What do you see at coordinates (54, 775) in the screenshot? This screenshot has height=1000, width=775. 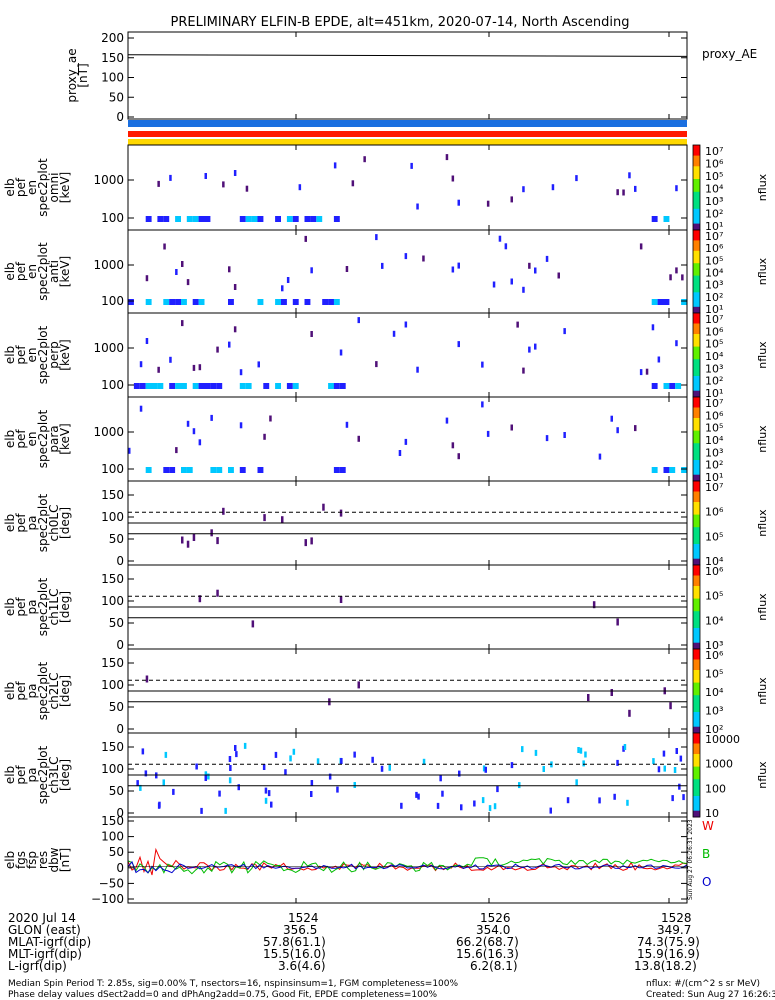 I see `ylabel-p8-4: ch3LC` at bounding box center [54, 775].